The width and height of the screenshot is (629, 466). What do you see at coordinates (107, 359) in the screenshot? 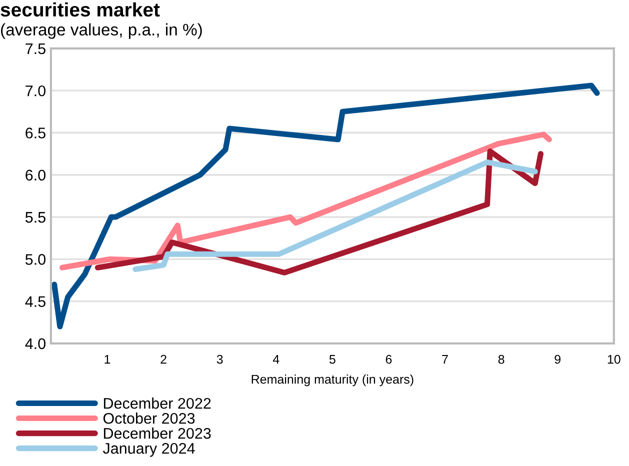
I see `x-tick-label: 1` at bounding box center [107, 359].